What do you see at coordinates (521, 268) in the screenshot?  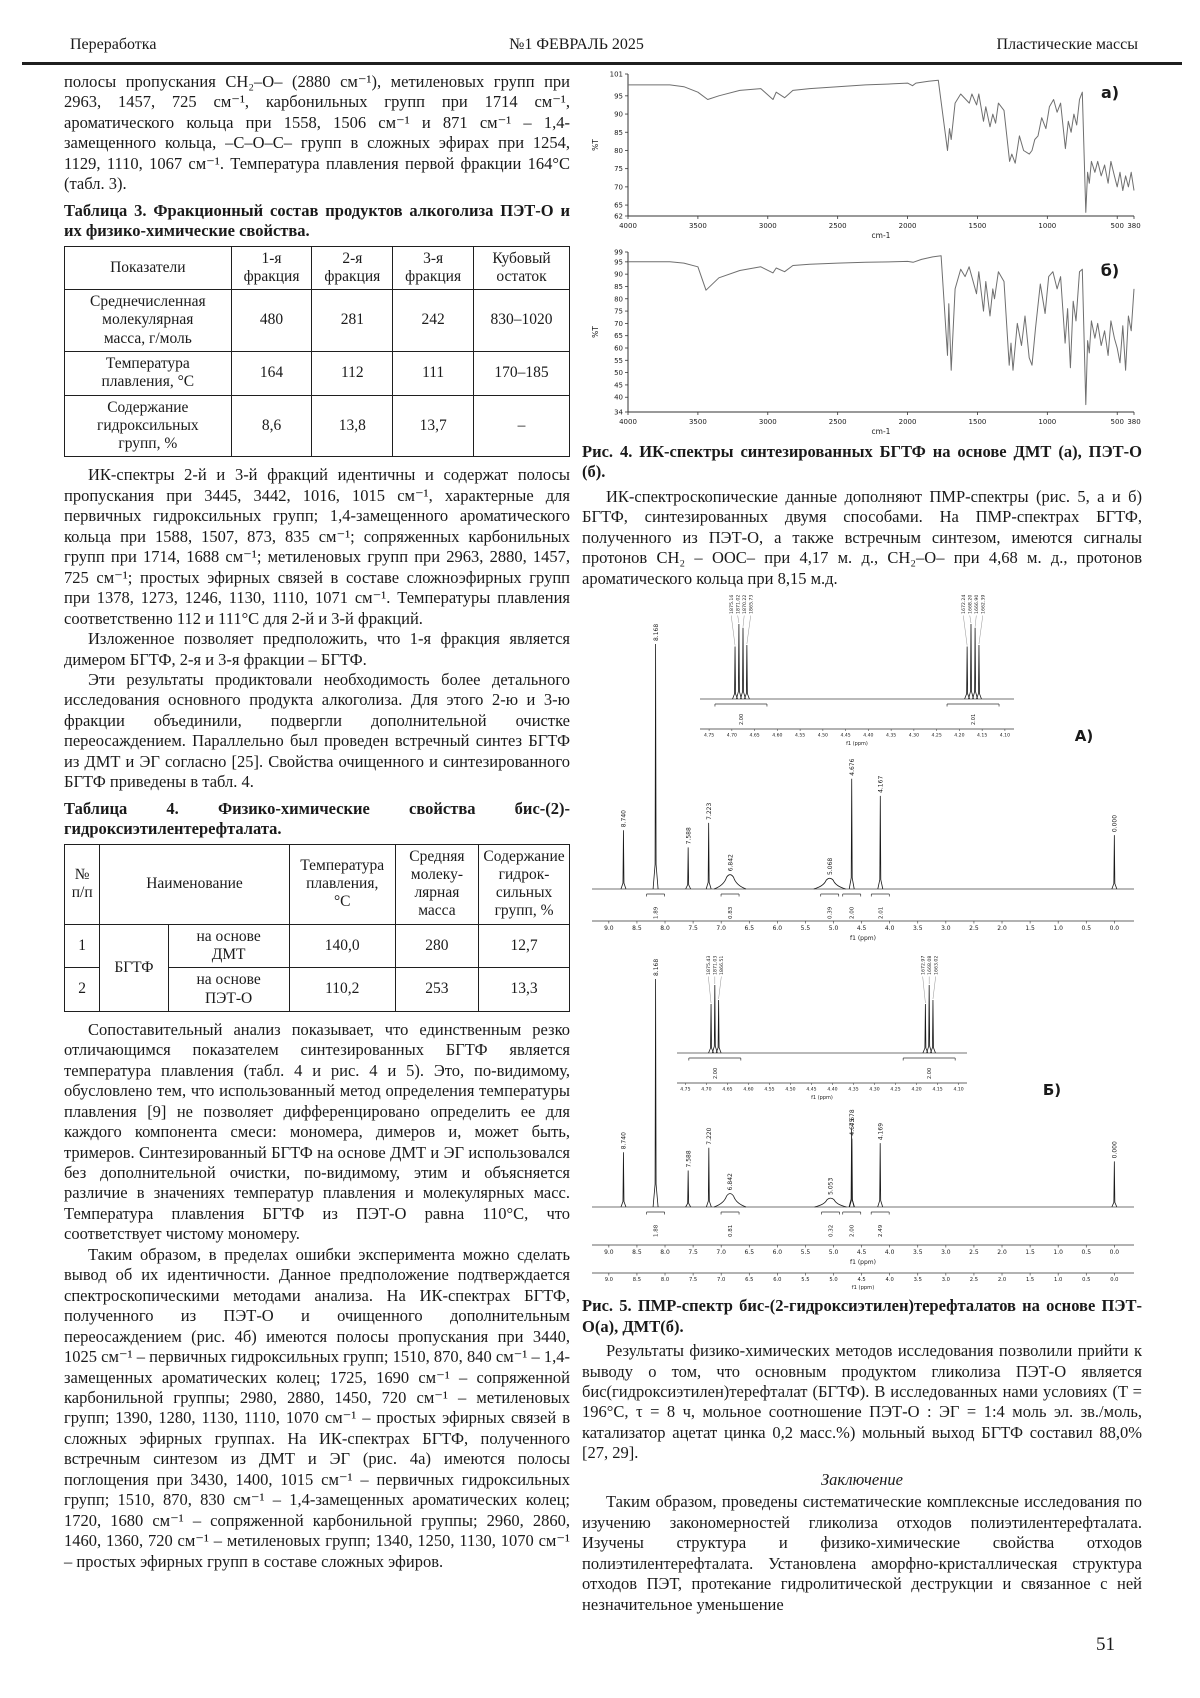 I see `table-header-cell: Кубовый остаток` at bounding box center [521, 268].